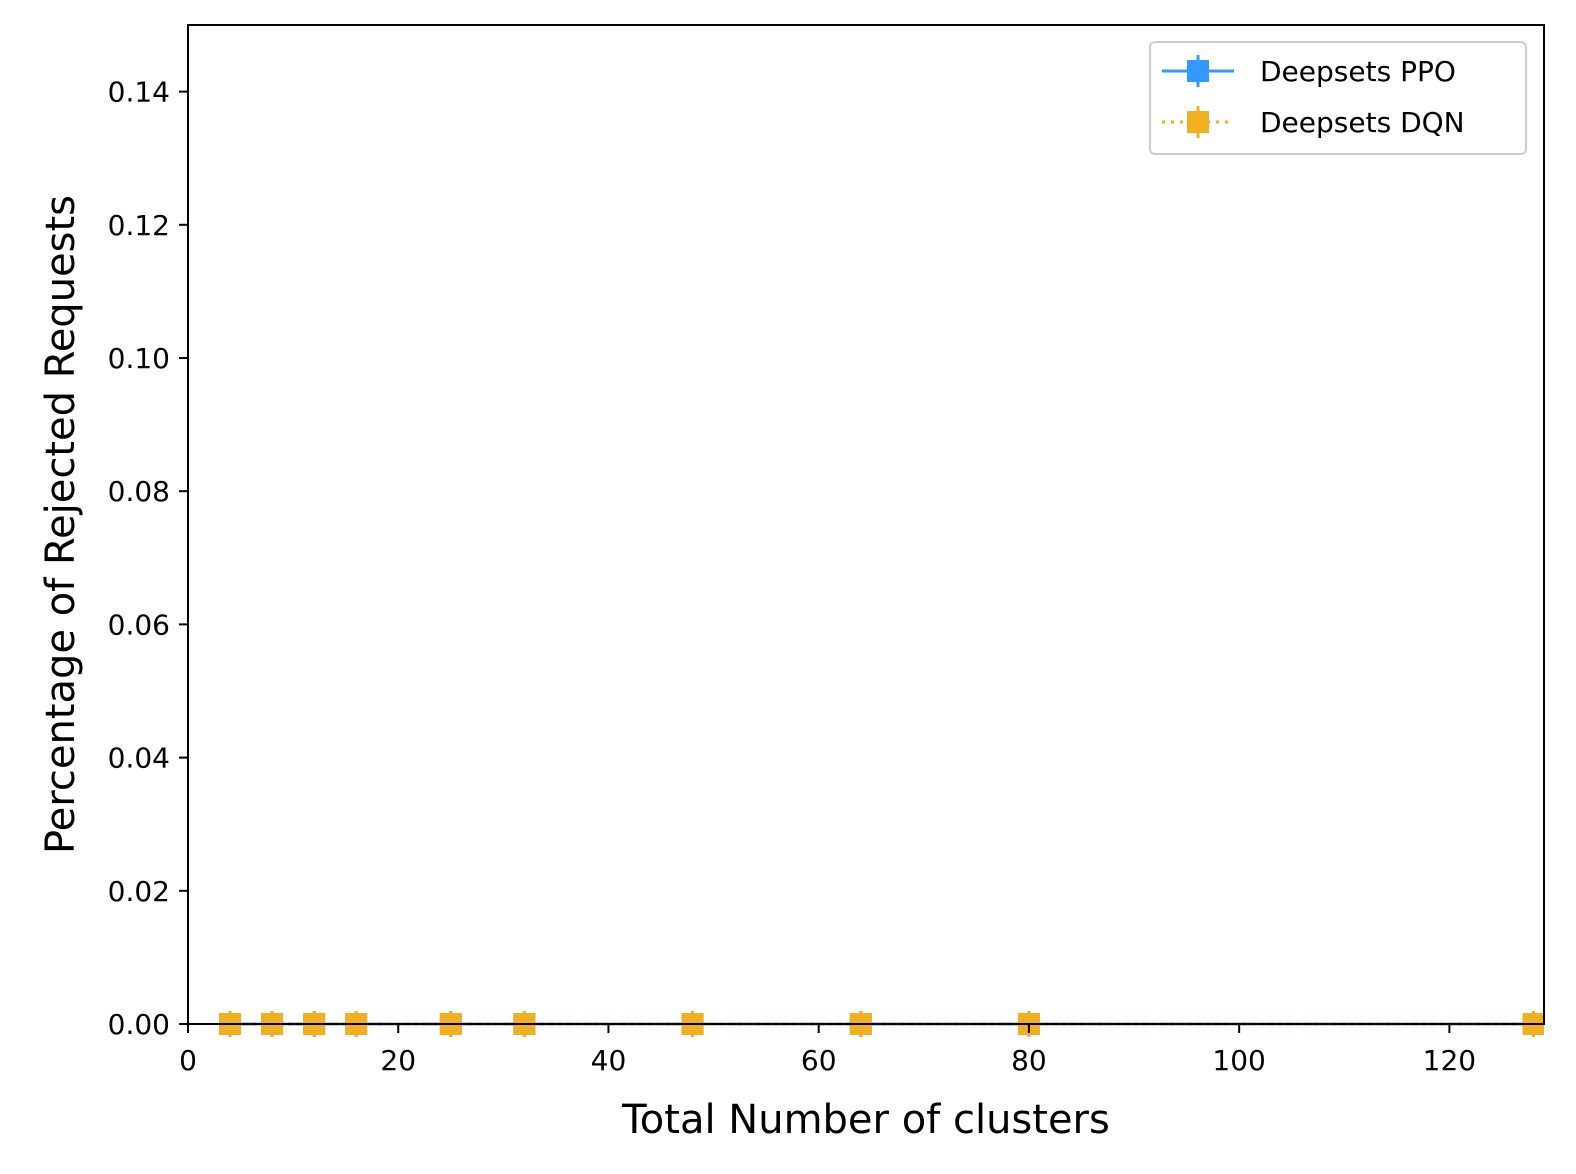 This screenshot has width=1576, height=1174. What do you see at coordinates (865, 1120) in the screenshot?
I see `x-axis-label: Total Number of clusters` at bounding box center [865, 1120].